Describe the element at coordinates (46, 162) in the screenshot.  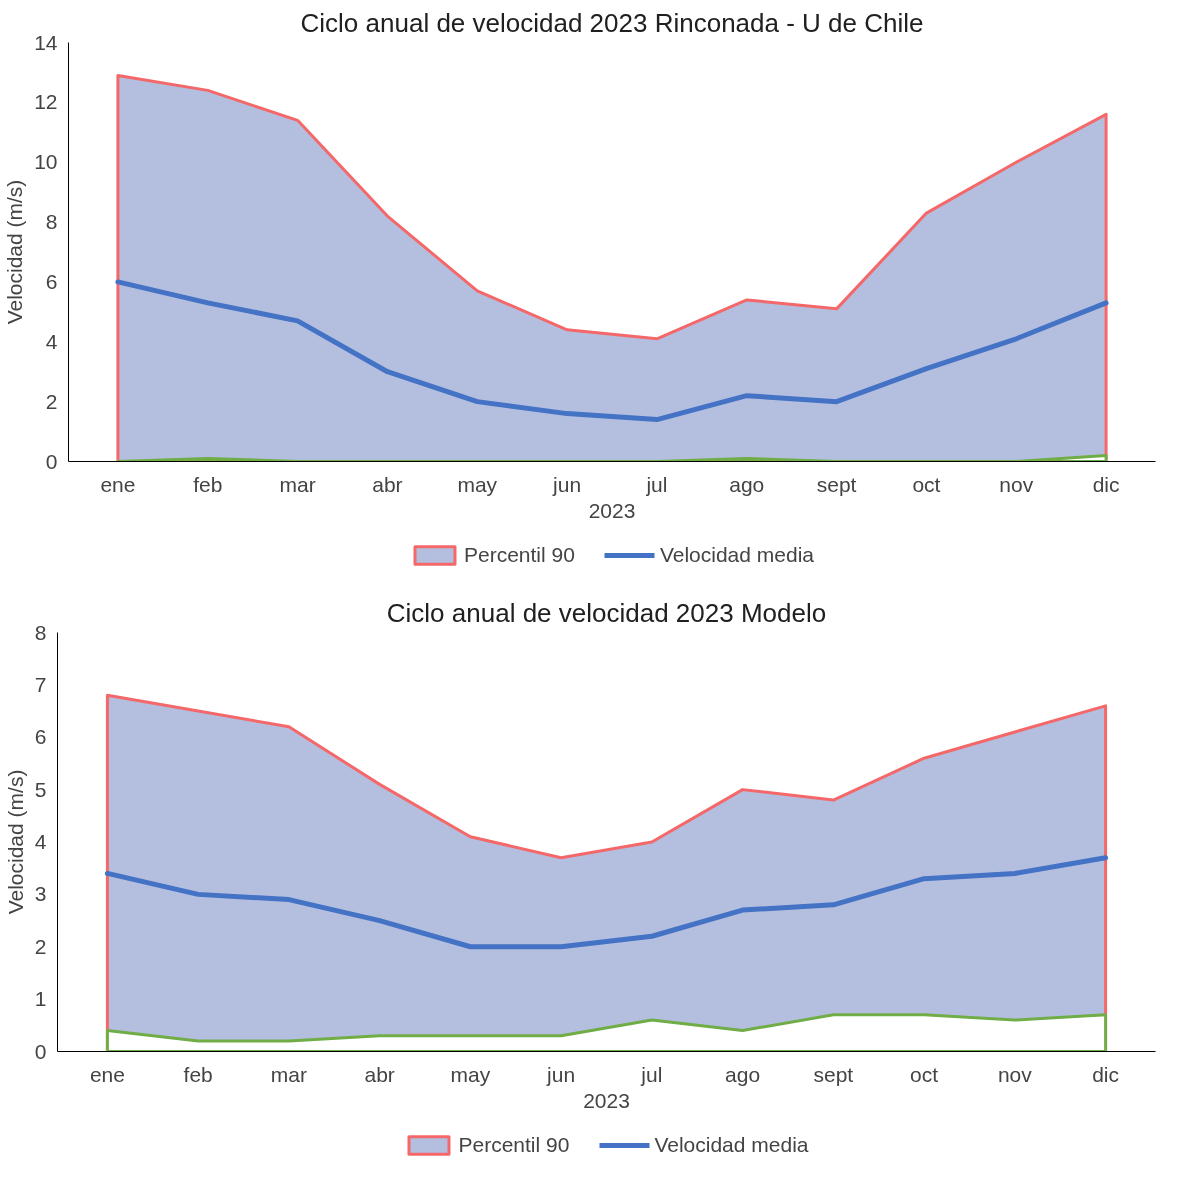
I see `y-tick-label: 10` at that location.